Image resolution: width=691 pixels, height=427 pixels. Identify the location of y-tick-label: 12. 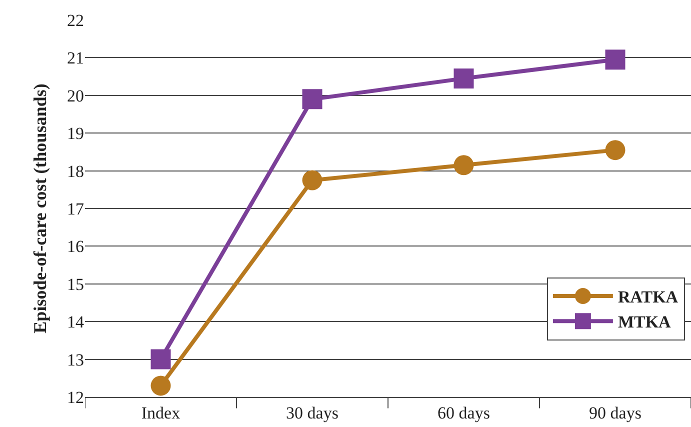
(75, 397).